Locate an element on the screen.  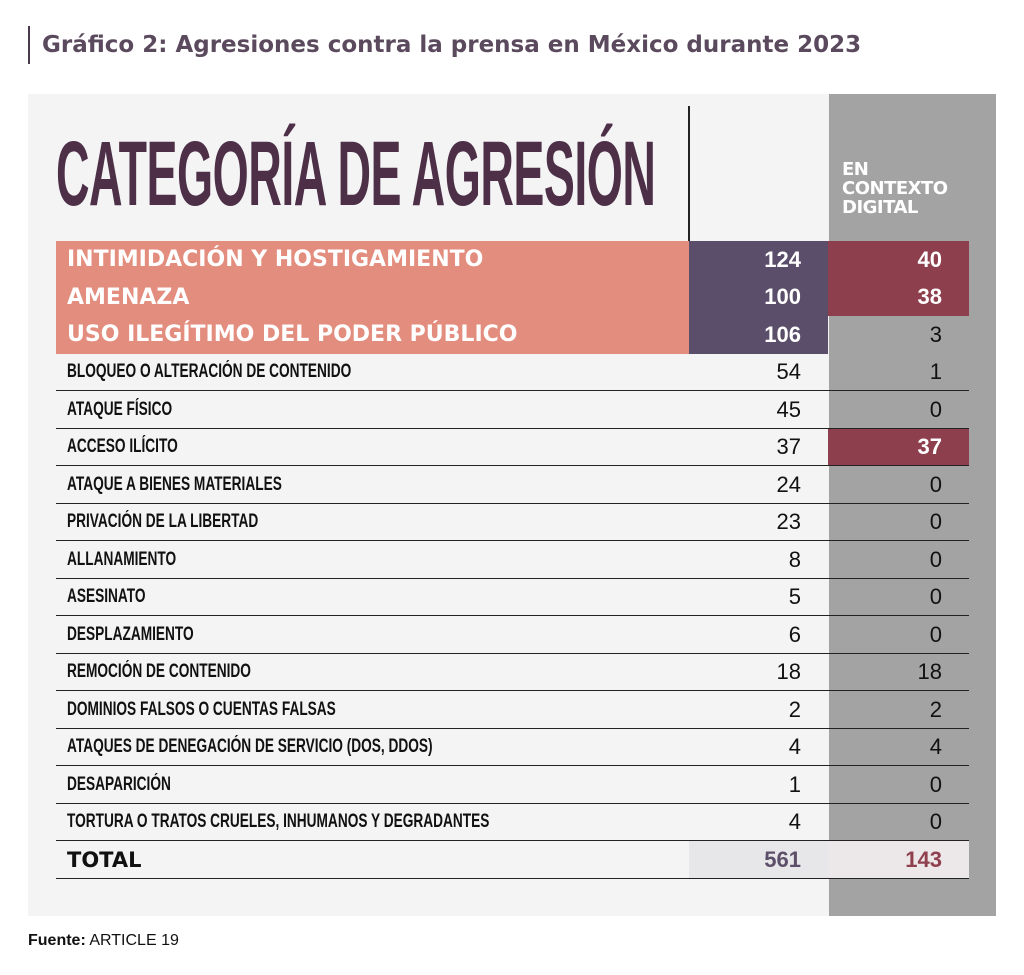
total-label: TOTAL is located at coordinates (104, 859).